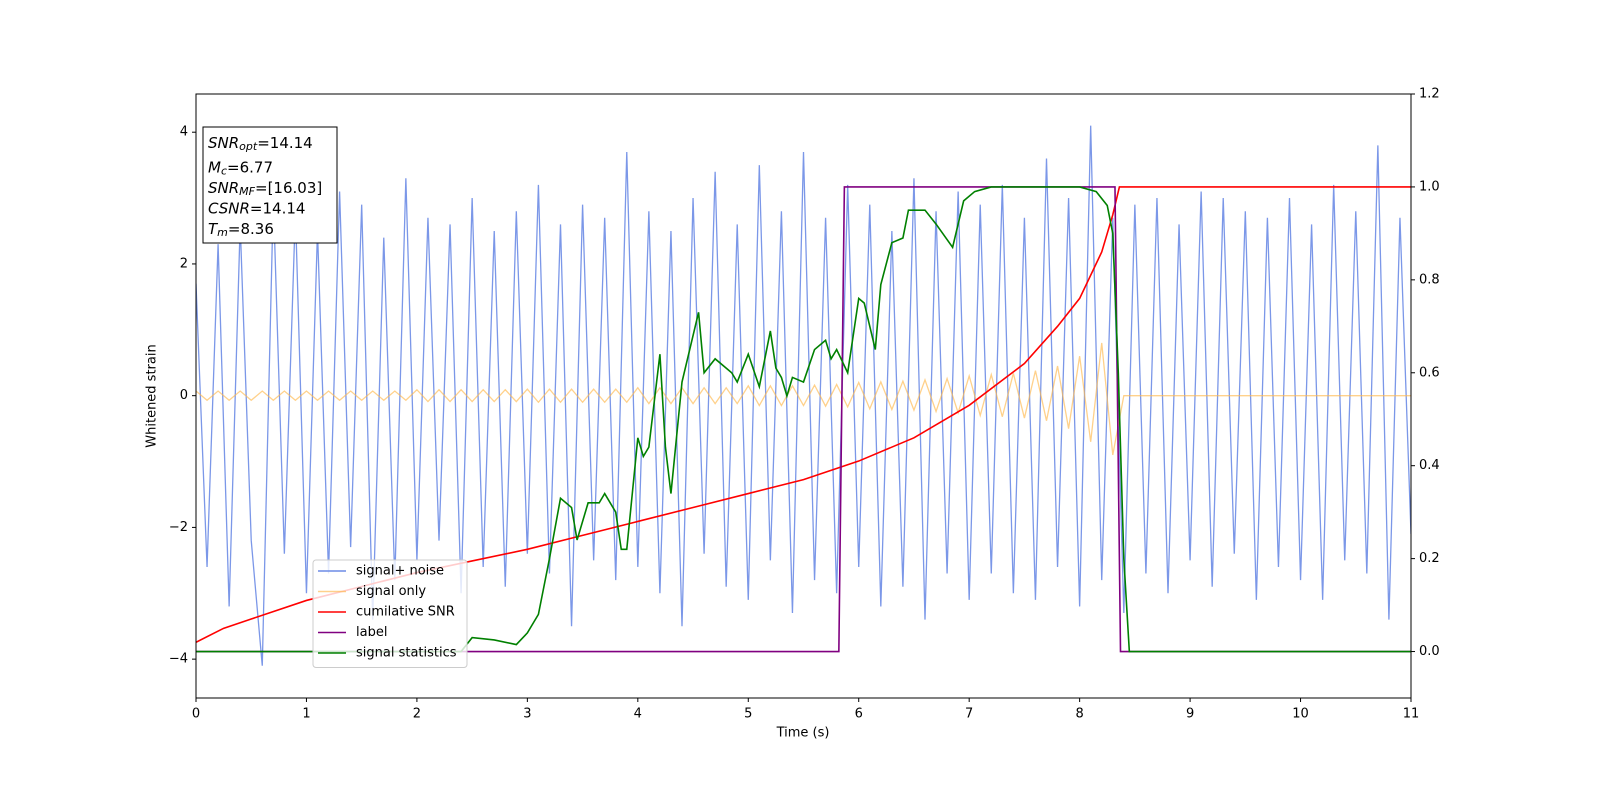  Describe the element at coordinates (229, 208) in the screenshot. I see `stats-name: CSNR` at that location.